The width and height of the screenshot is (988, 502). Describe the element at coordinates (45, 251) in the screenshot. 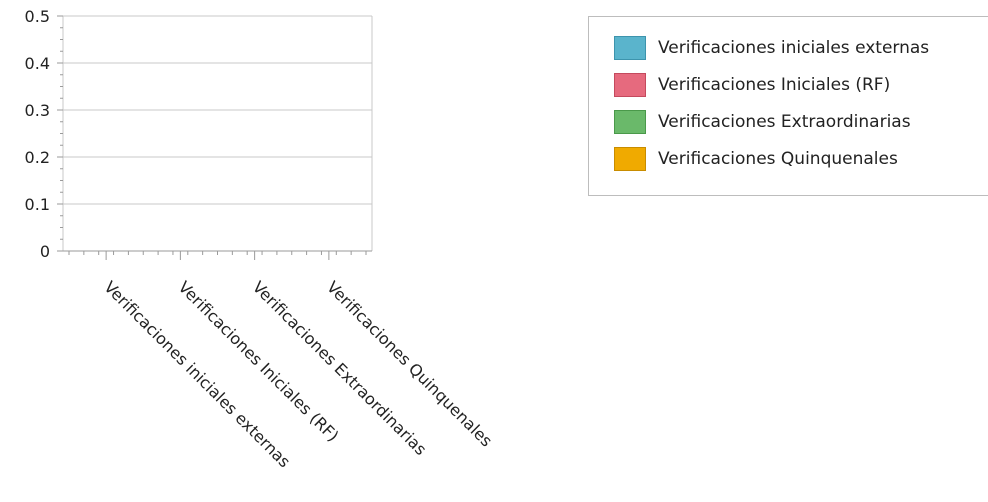

I see `y-tick-label: 0` at that location.